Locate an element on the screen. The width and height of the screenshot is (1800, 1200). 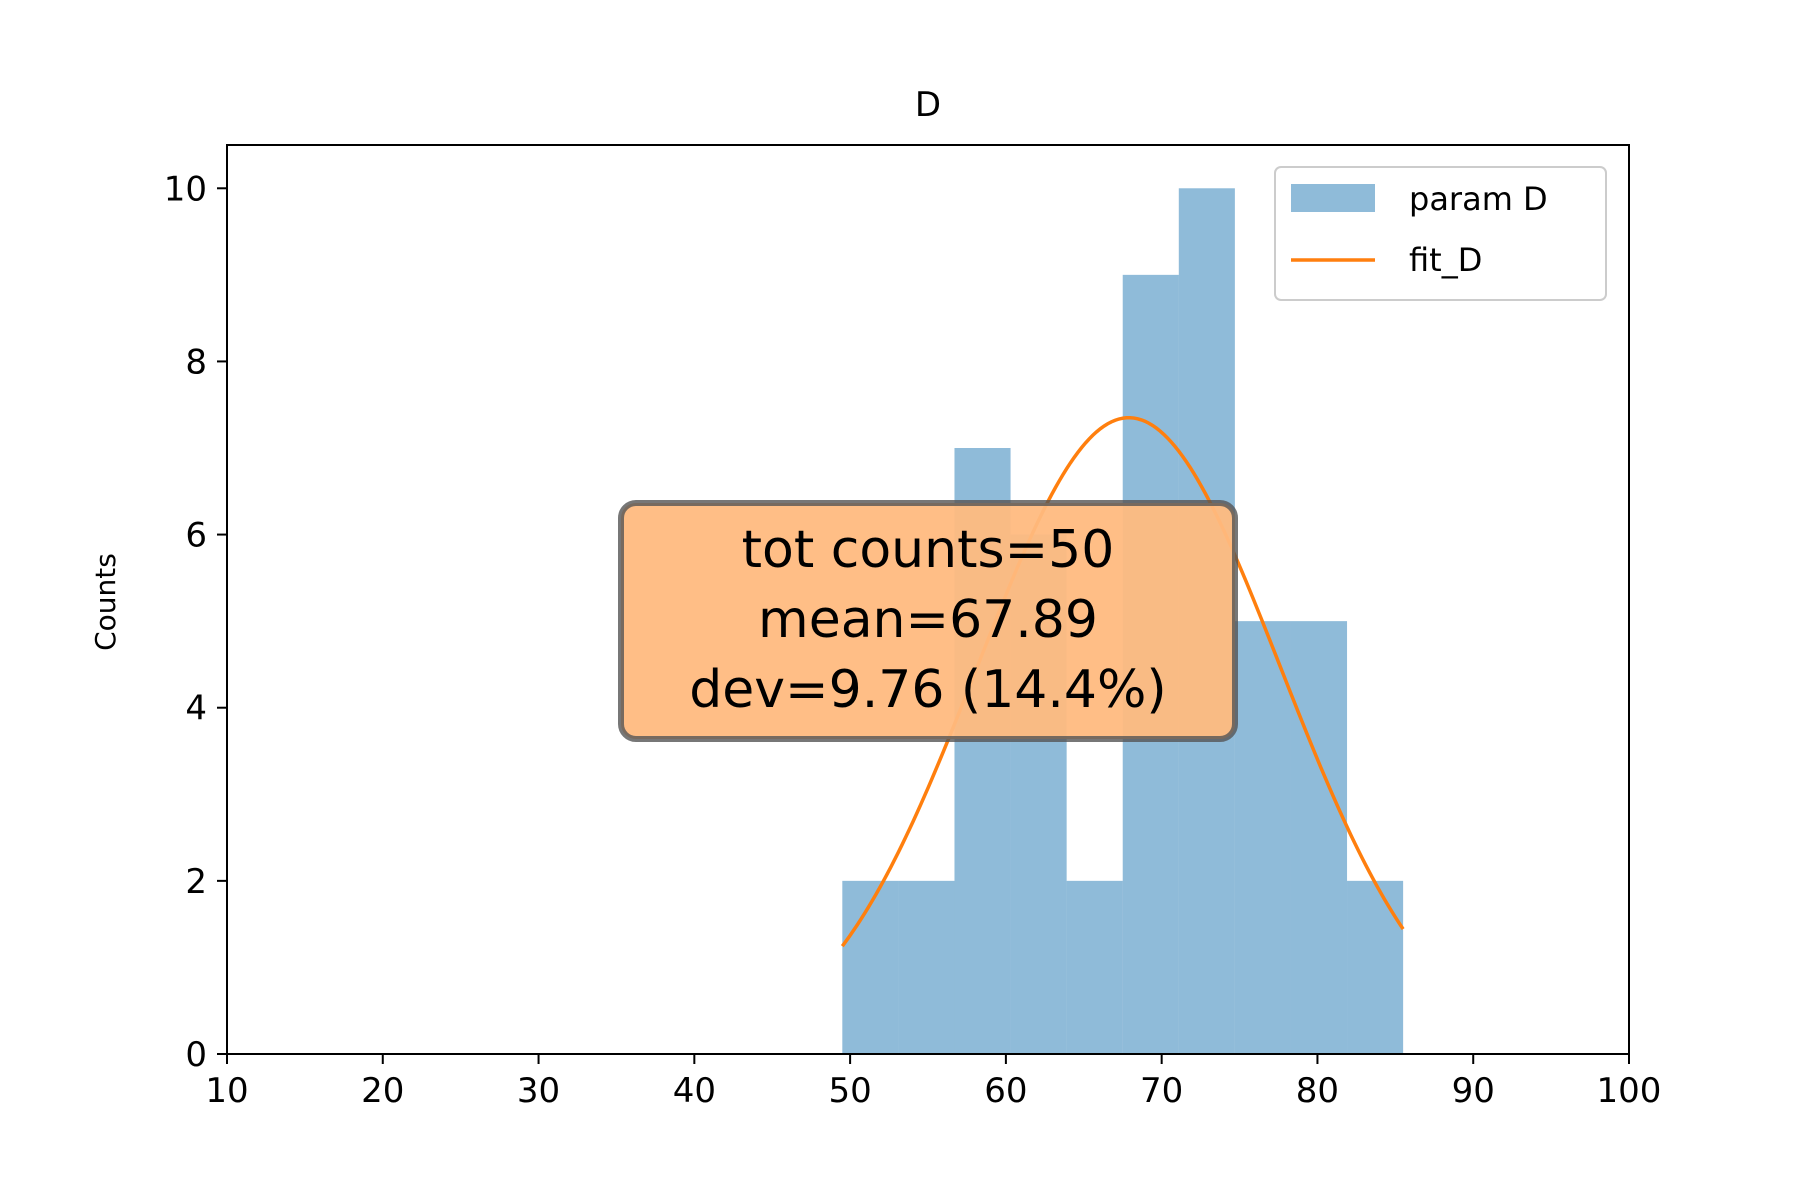
x-axis-ticks: 10 20 30 40 50 60 70 80 90 100 is located at coordinates (933, 1082).